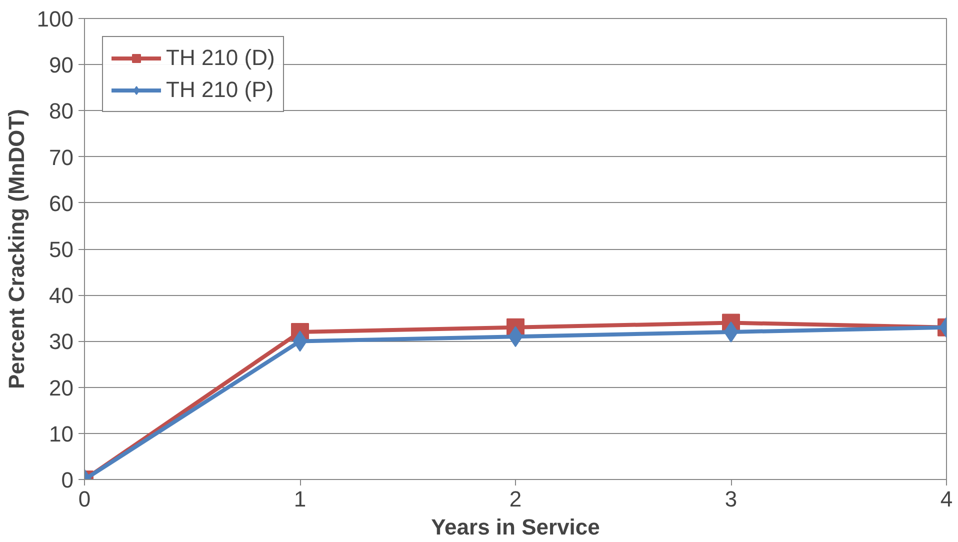 Image resolution: width=958 pixels, height=542 pixels. What do you see at coordinates (61, 203) in the screenshot?
I see `y-tick-label: 60` at bounding box center [61, 203].